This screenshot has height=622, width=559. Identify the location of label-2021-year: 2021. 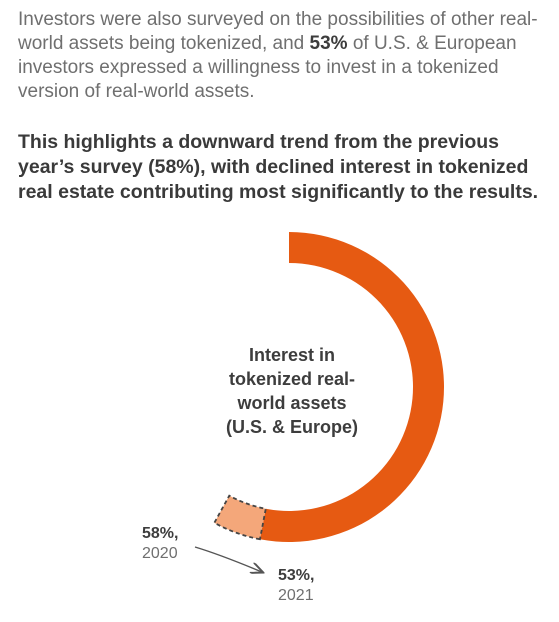
(296, 595).